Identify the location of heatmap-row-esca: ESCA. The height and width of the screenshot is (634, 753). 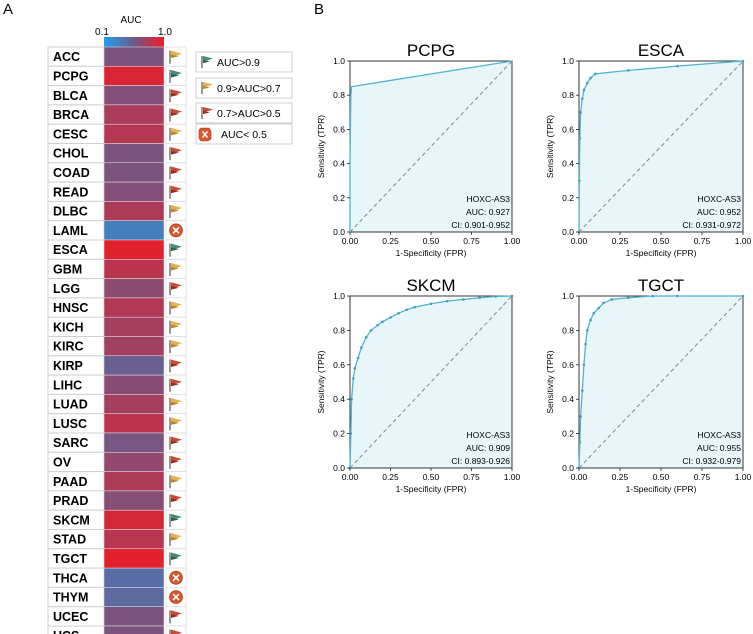
(117, 249).